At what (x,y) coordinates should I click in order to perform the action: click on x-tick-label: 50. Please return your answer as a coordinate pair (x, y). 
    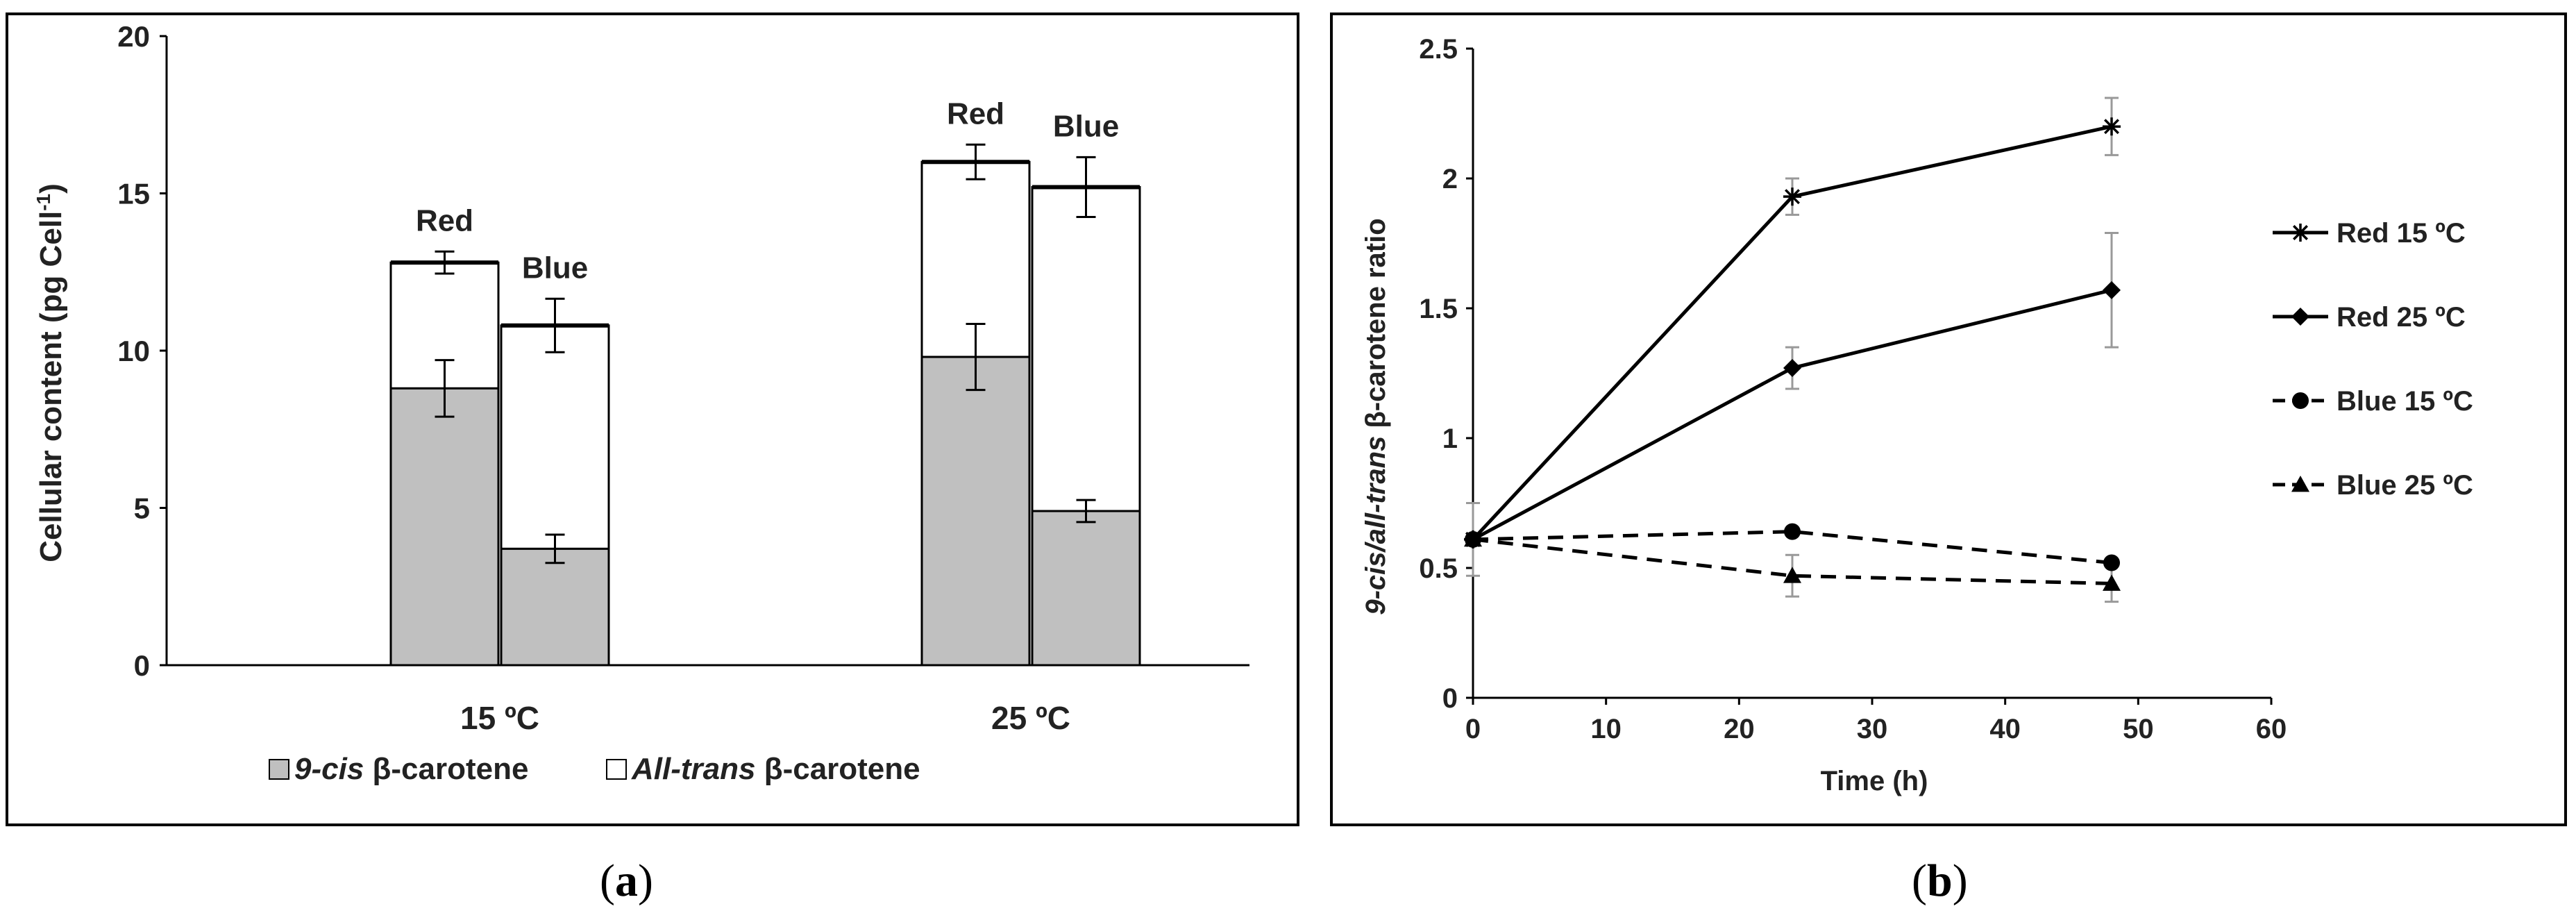
    Looking at the image, I should click on (2138, 729).